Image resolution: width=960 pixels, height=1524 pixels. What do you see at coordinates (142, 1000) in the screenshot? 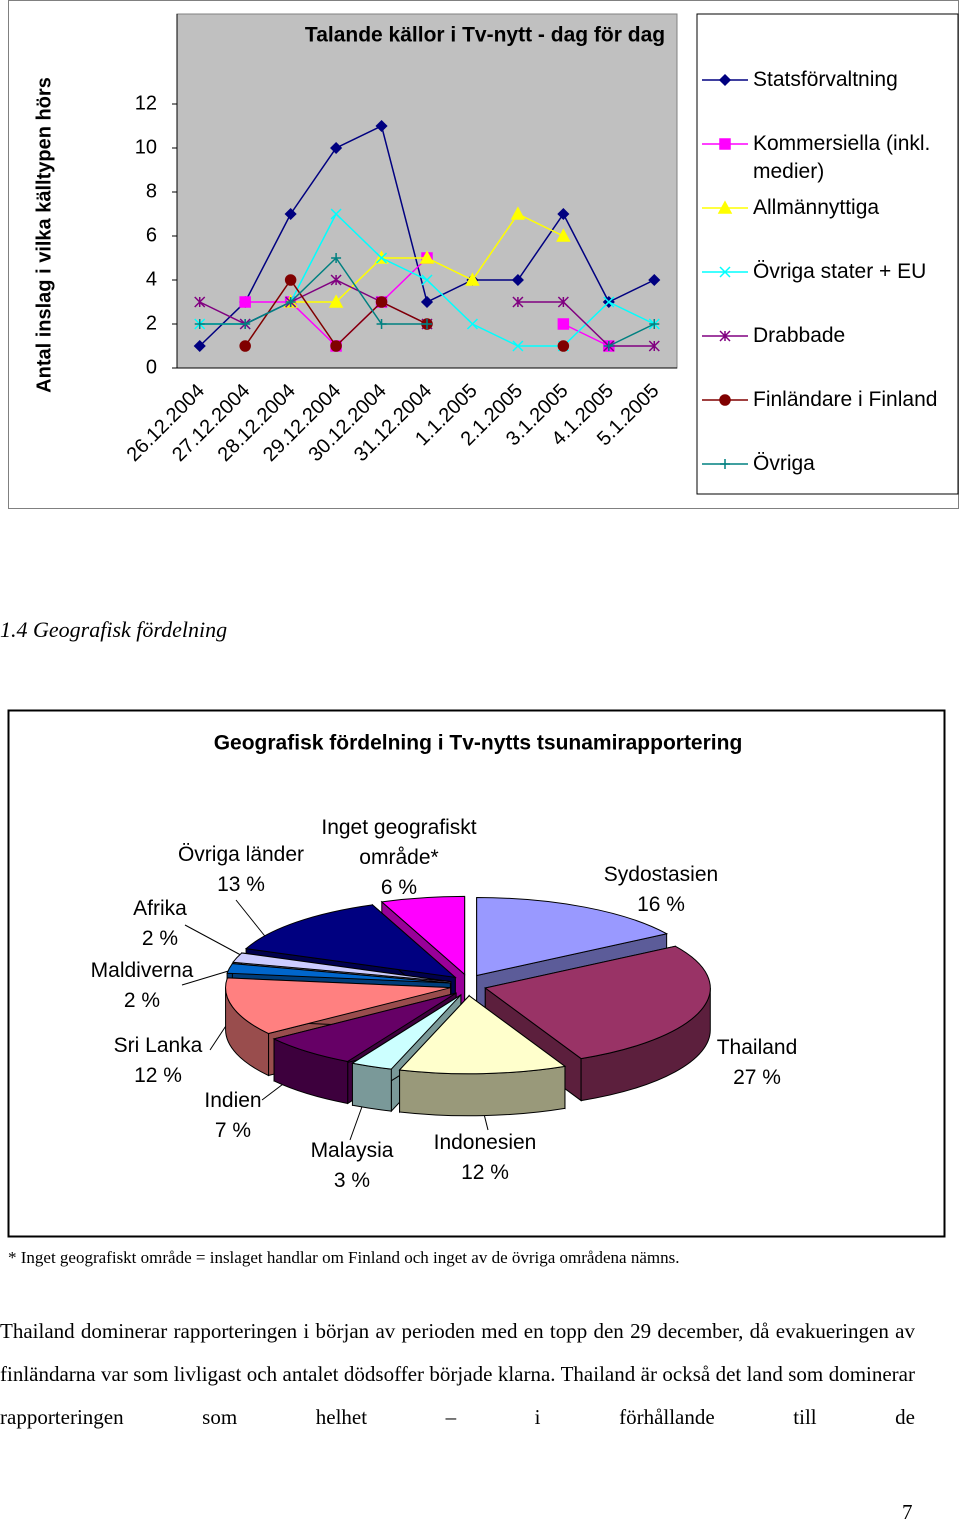
I see `slice-value: 2 %` at bounding box center [142, 1000].